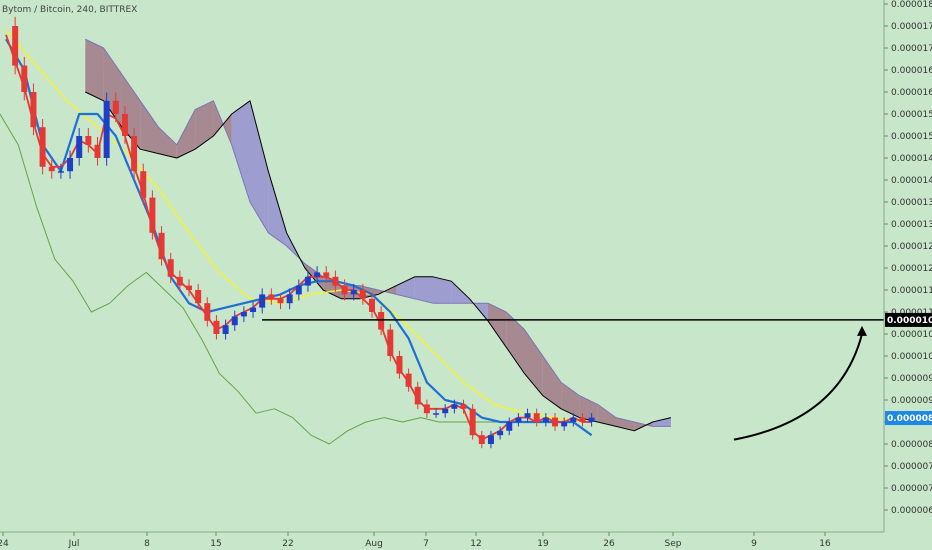 This screenshot has width=932, height=550. I want to click on price-badges: 0.00001082 0.00000859, so click(908, 369).